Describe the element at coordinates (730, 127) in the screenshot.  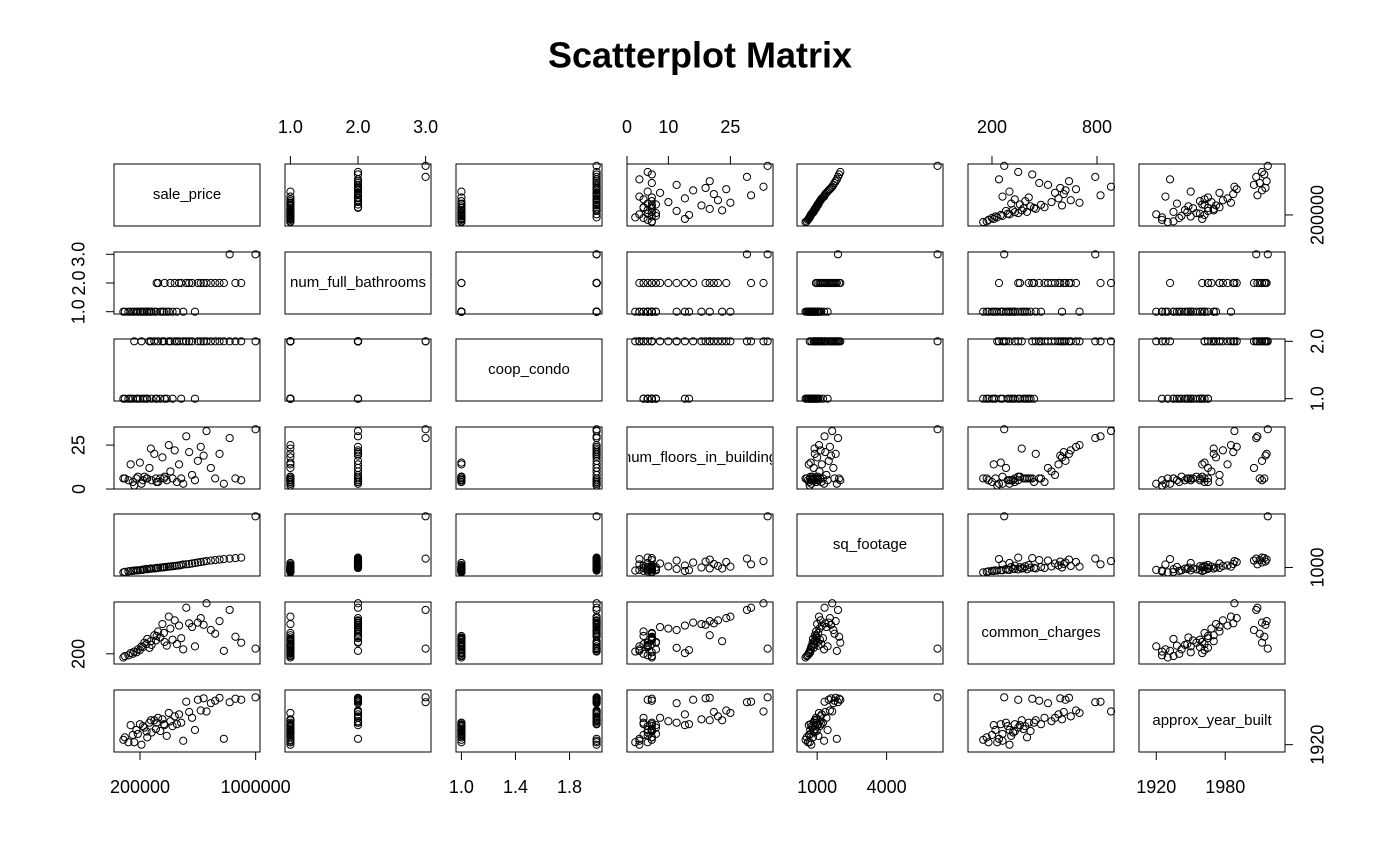
I see `x-tick-label: 25` at that location.